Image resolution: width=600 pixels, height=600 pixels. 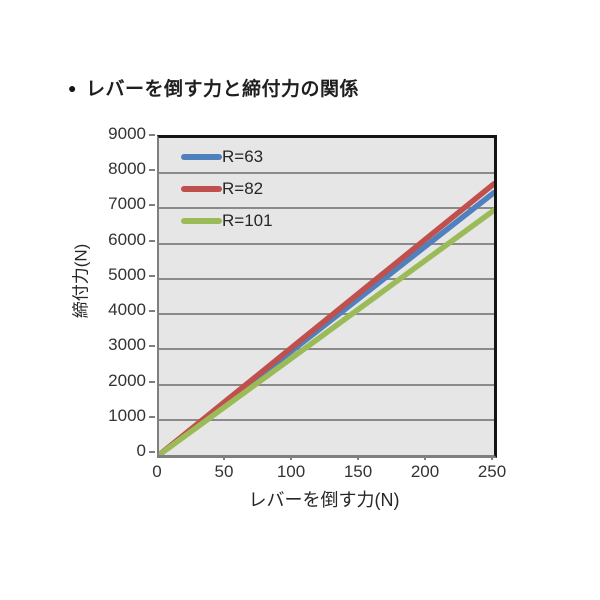 What do you see at coordinates (224, 471) in the screenshot?
I see `x-axis-tick-label: 50` at bounding box center [224, 471].